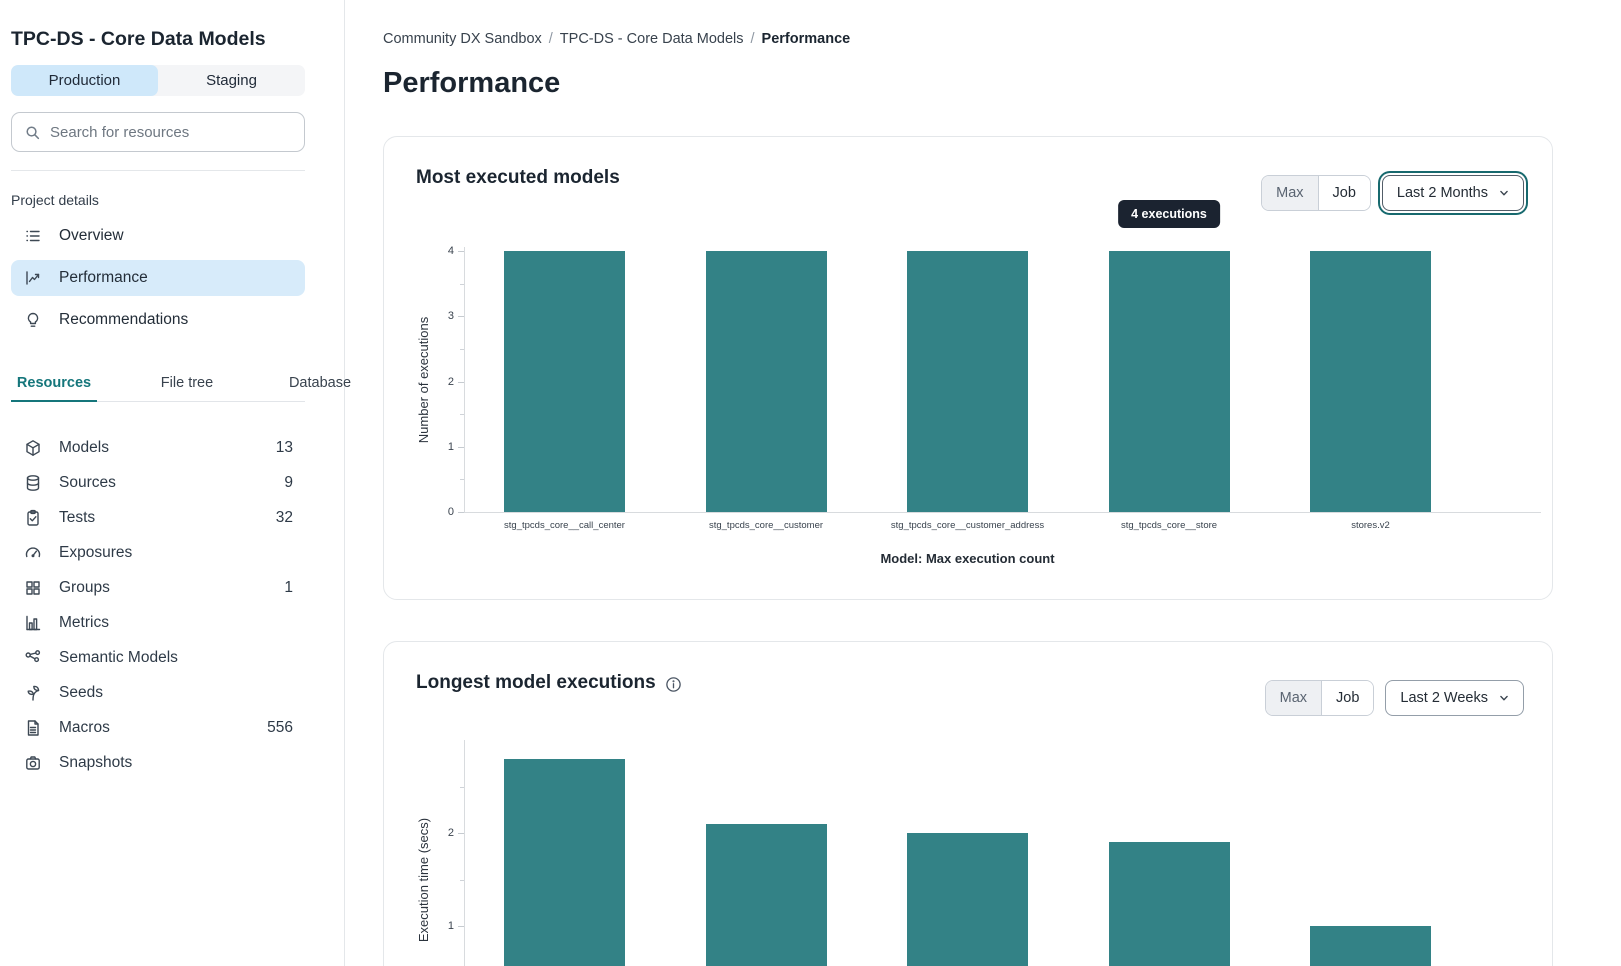  Describe the element at coordinates (564, 381) in the screenshot. I see `chart-bar-stg_tpcds_core__call_center` at that location.